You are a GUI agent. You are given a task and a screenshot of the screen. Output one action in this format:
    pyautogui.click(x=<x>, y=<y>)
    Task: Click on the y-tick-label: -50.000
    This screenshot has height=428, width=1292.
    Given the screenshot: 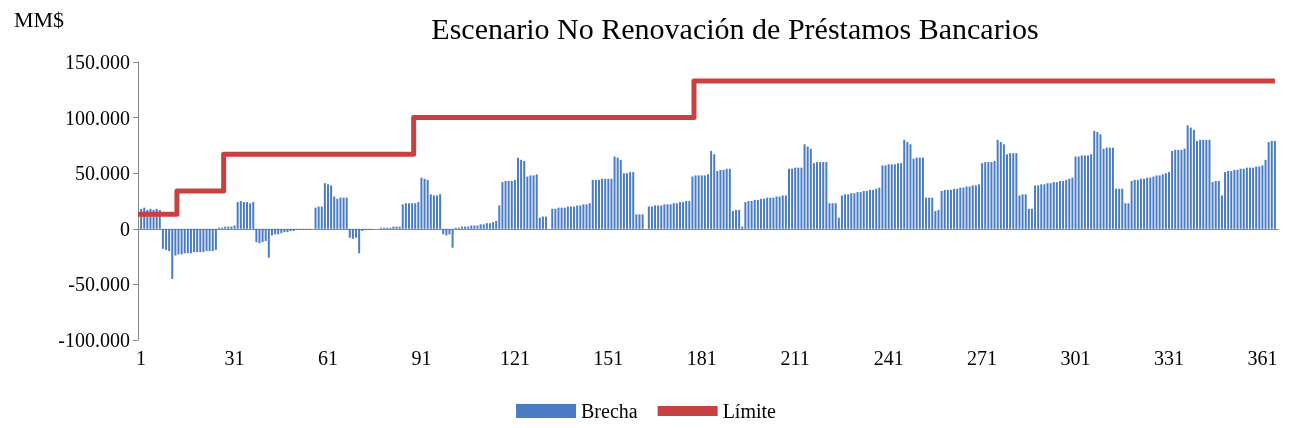 What is the action you would take?
    pyautogui.click(x=99, y=284)
    